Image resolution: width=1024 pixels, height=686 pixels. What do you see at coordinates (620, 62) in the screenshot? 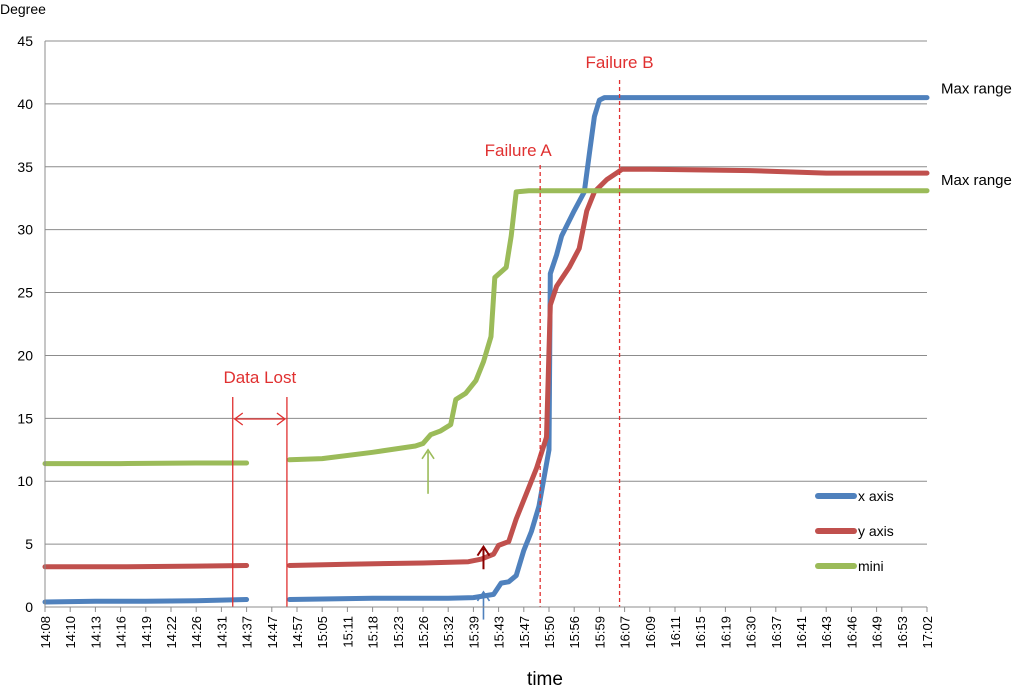
I see `failure-b-label: Failure B` at bounding box center [620, 62].